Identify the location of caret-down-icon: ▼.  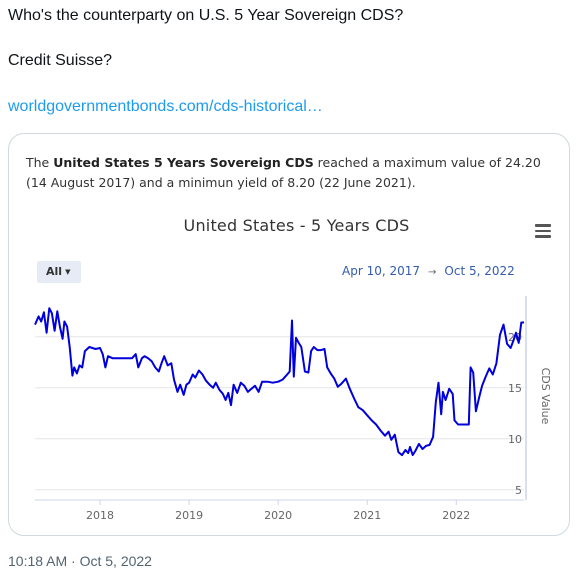
(68, 272).